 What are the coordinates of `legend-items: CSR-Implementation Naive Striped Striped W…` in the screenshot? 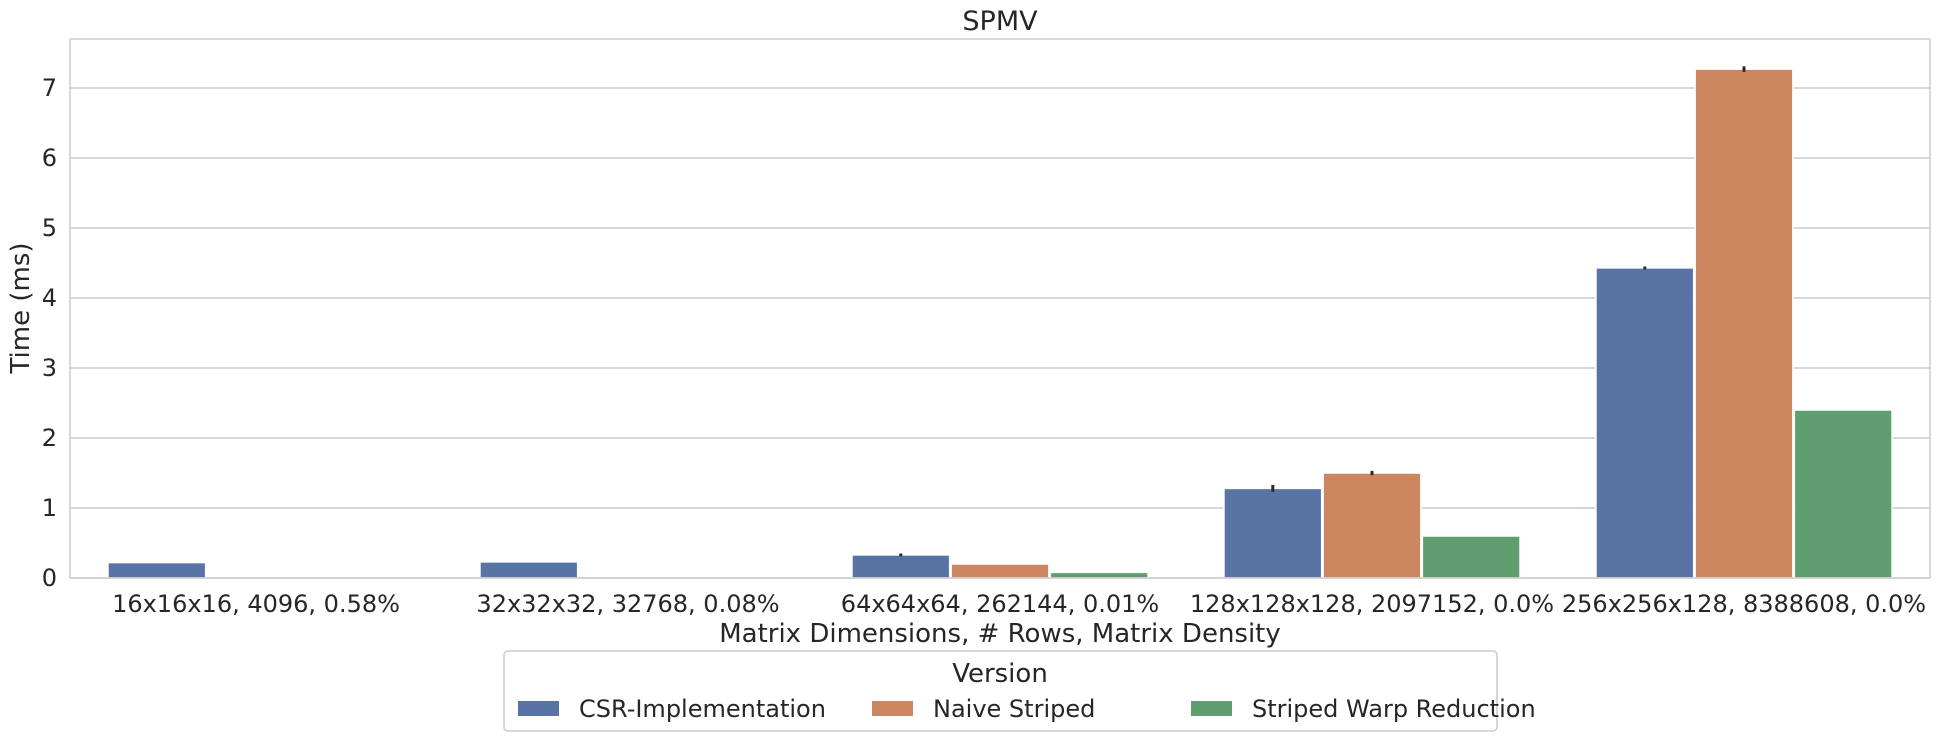 It's located at (1027, 709).